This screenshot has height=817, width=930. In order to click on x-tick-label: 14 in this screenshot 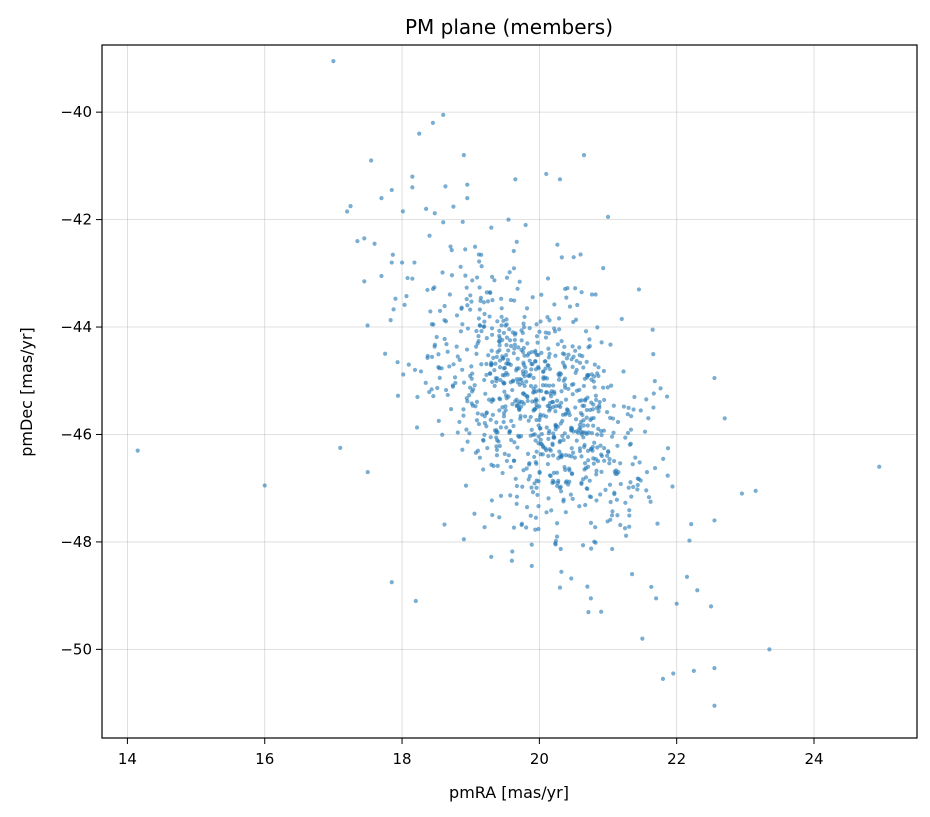, I will do `click(127, 759)`.